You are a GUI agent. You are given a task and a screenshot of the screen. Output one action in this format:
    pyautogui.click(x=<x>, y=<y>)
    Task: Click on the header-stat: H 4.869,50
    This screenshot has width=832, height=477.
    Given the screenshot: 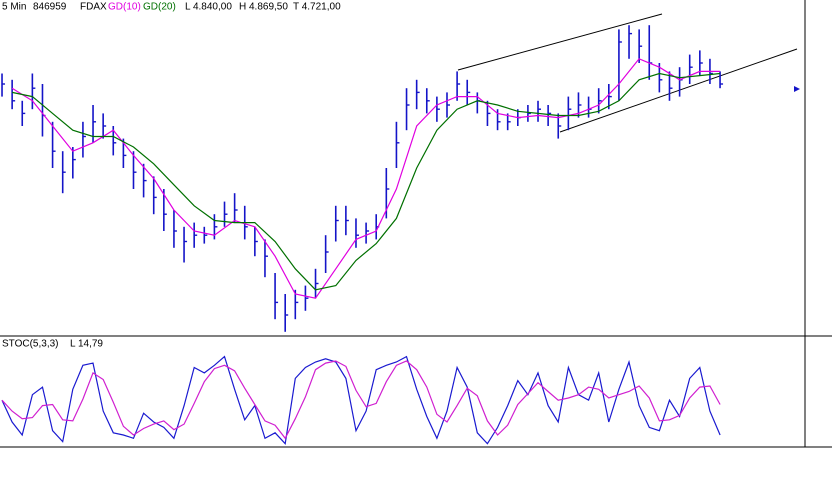 What is the action you would take?
    pyautogui.click(x=263, y=7)
    